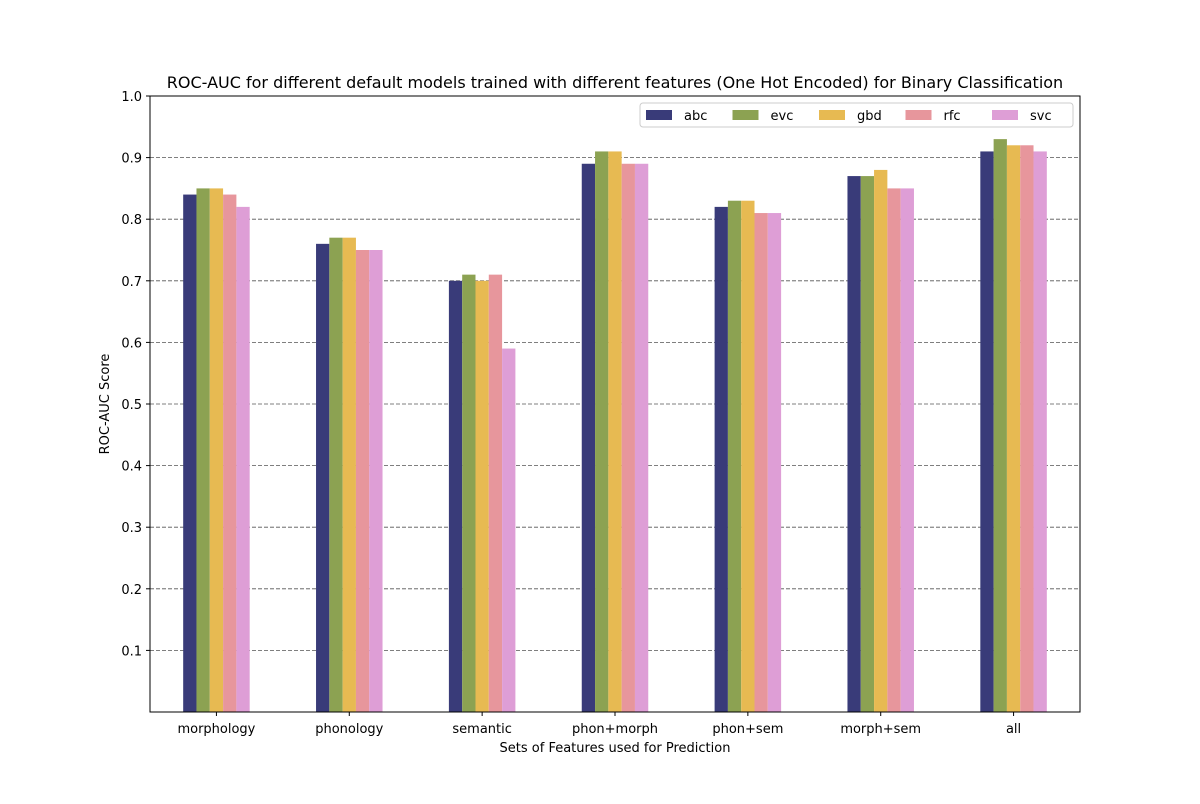  I want to click on y-tick-label: 0.9, so click(131, 159).